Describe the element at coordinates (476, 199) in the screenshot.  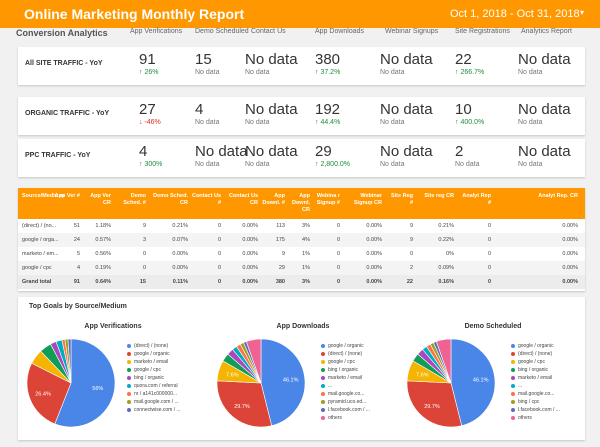
I see `table-column-header: Analyt Rep #` at that location.